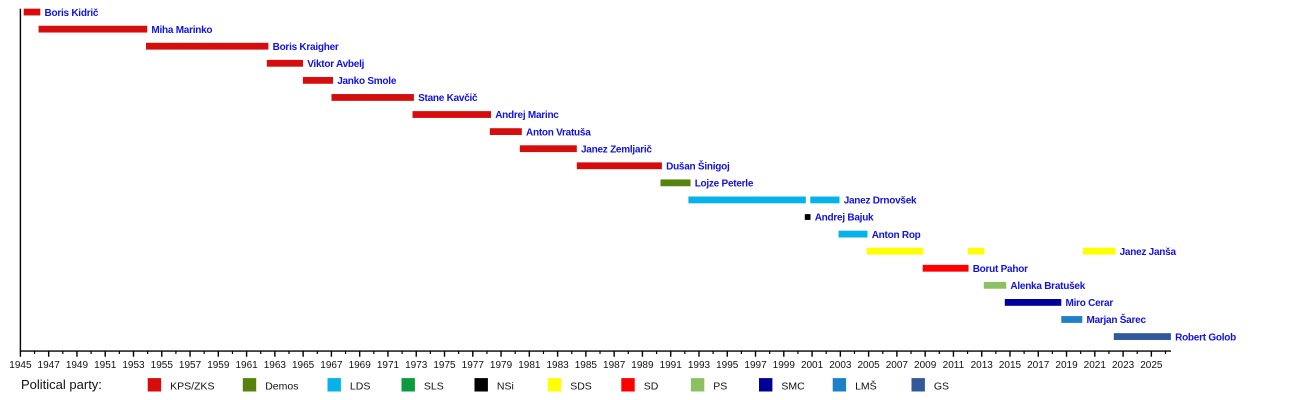 The width and height of the screenshot is (1300, 400). I want to click on svg-text: 2025, so click(1151, 365).